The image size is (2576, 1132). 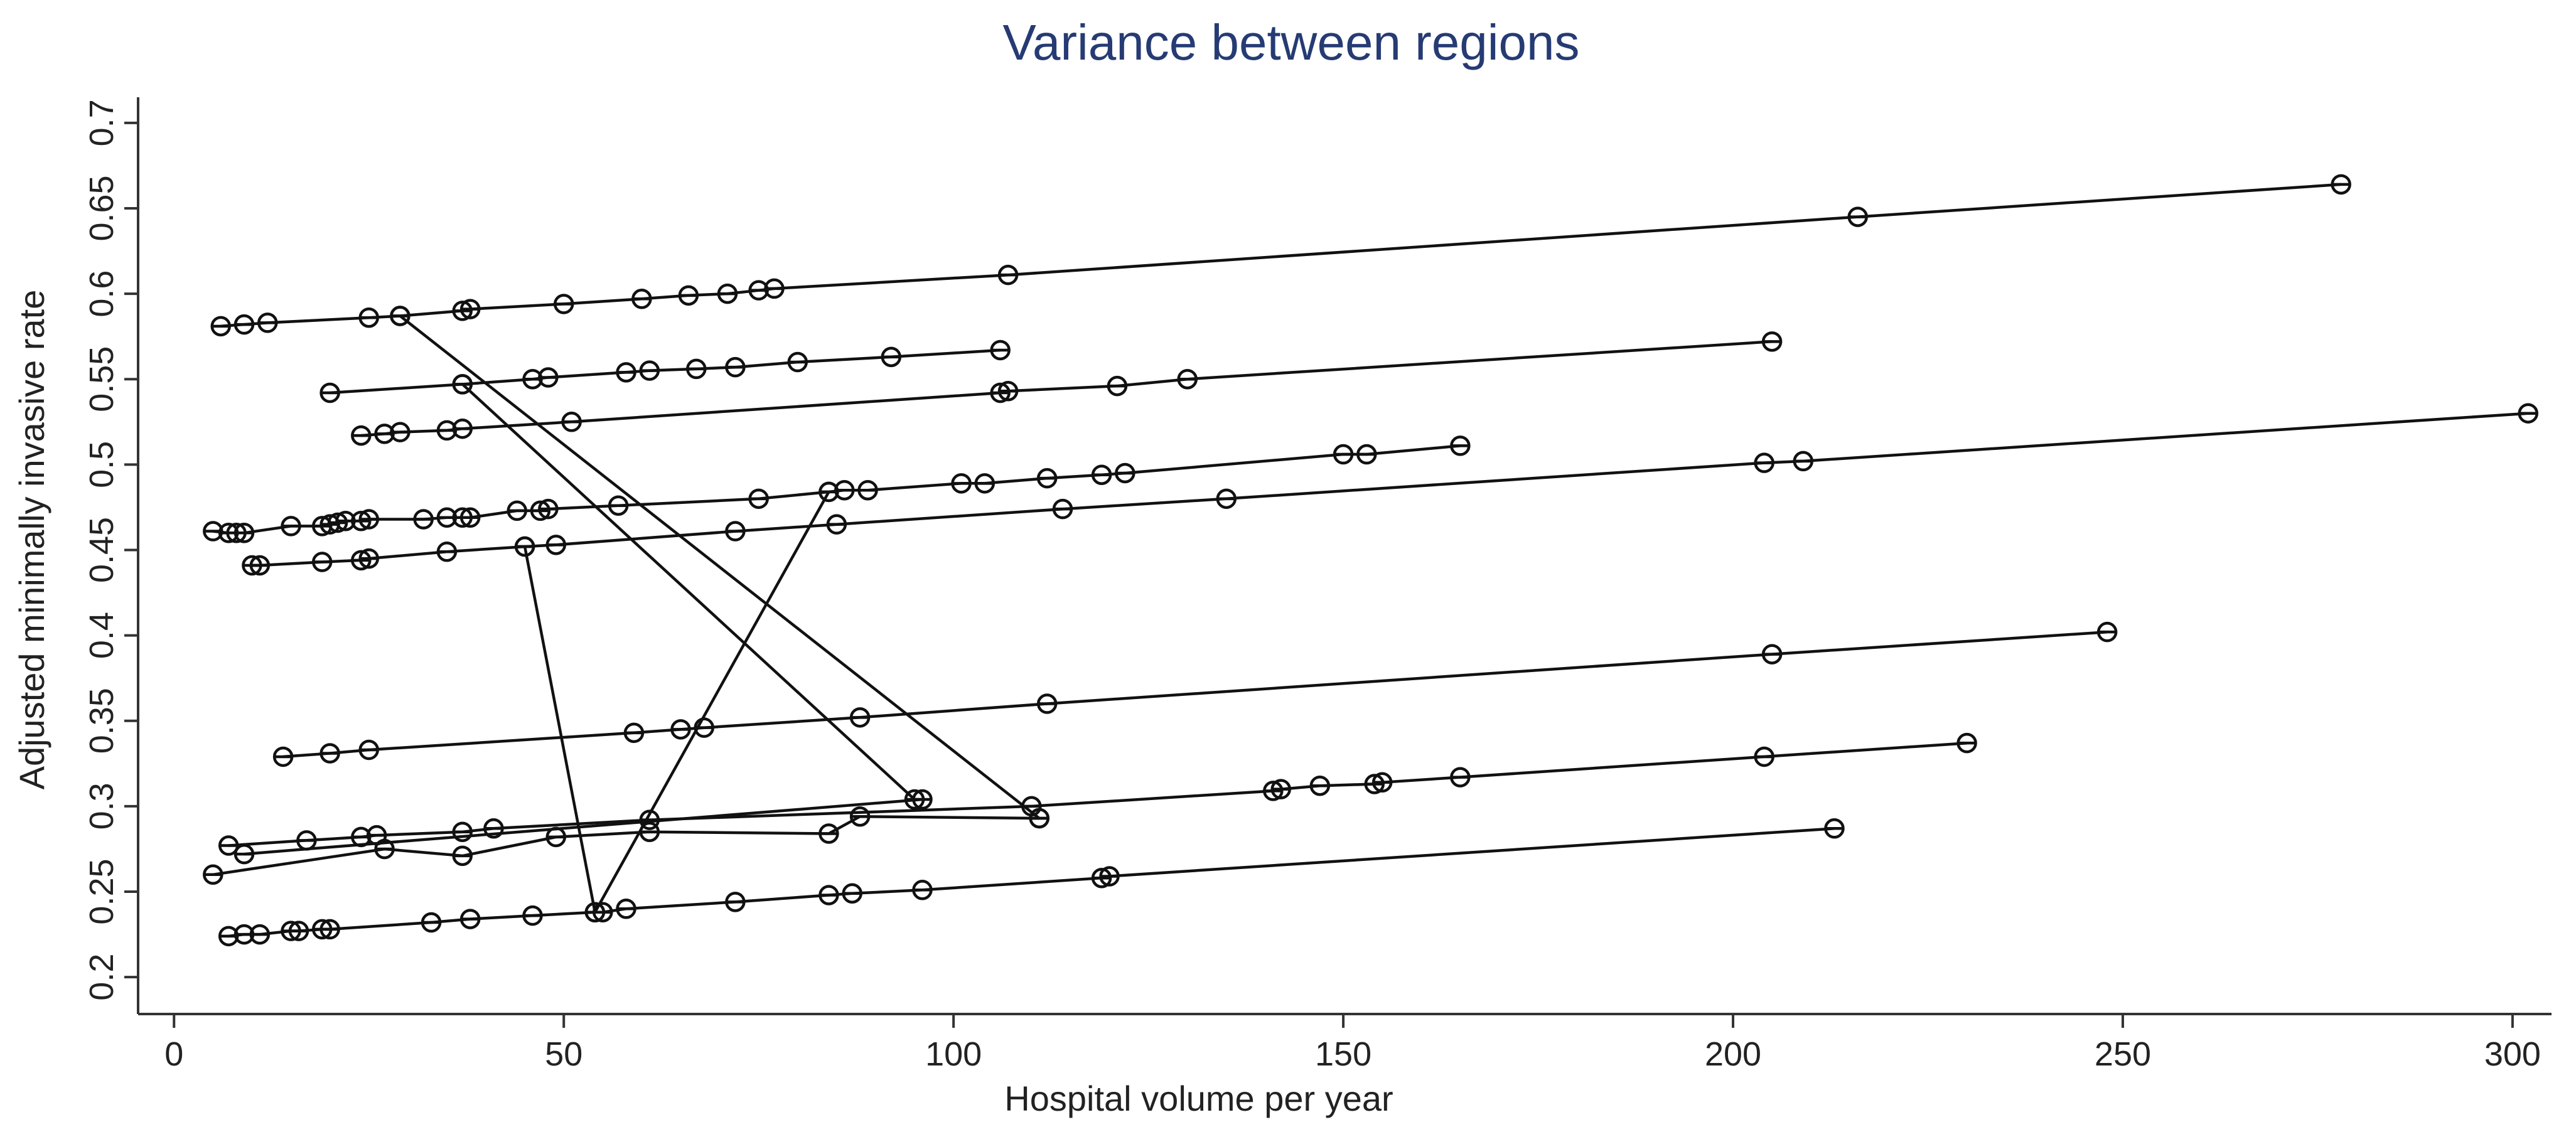 What do you see at coordinates (173, 1054) in the screenshot?
I see `x-tick-label: 0` at bounding box center [173, 1054].